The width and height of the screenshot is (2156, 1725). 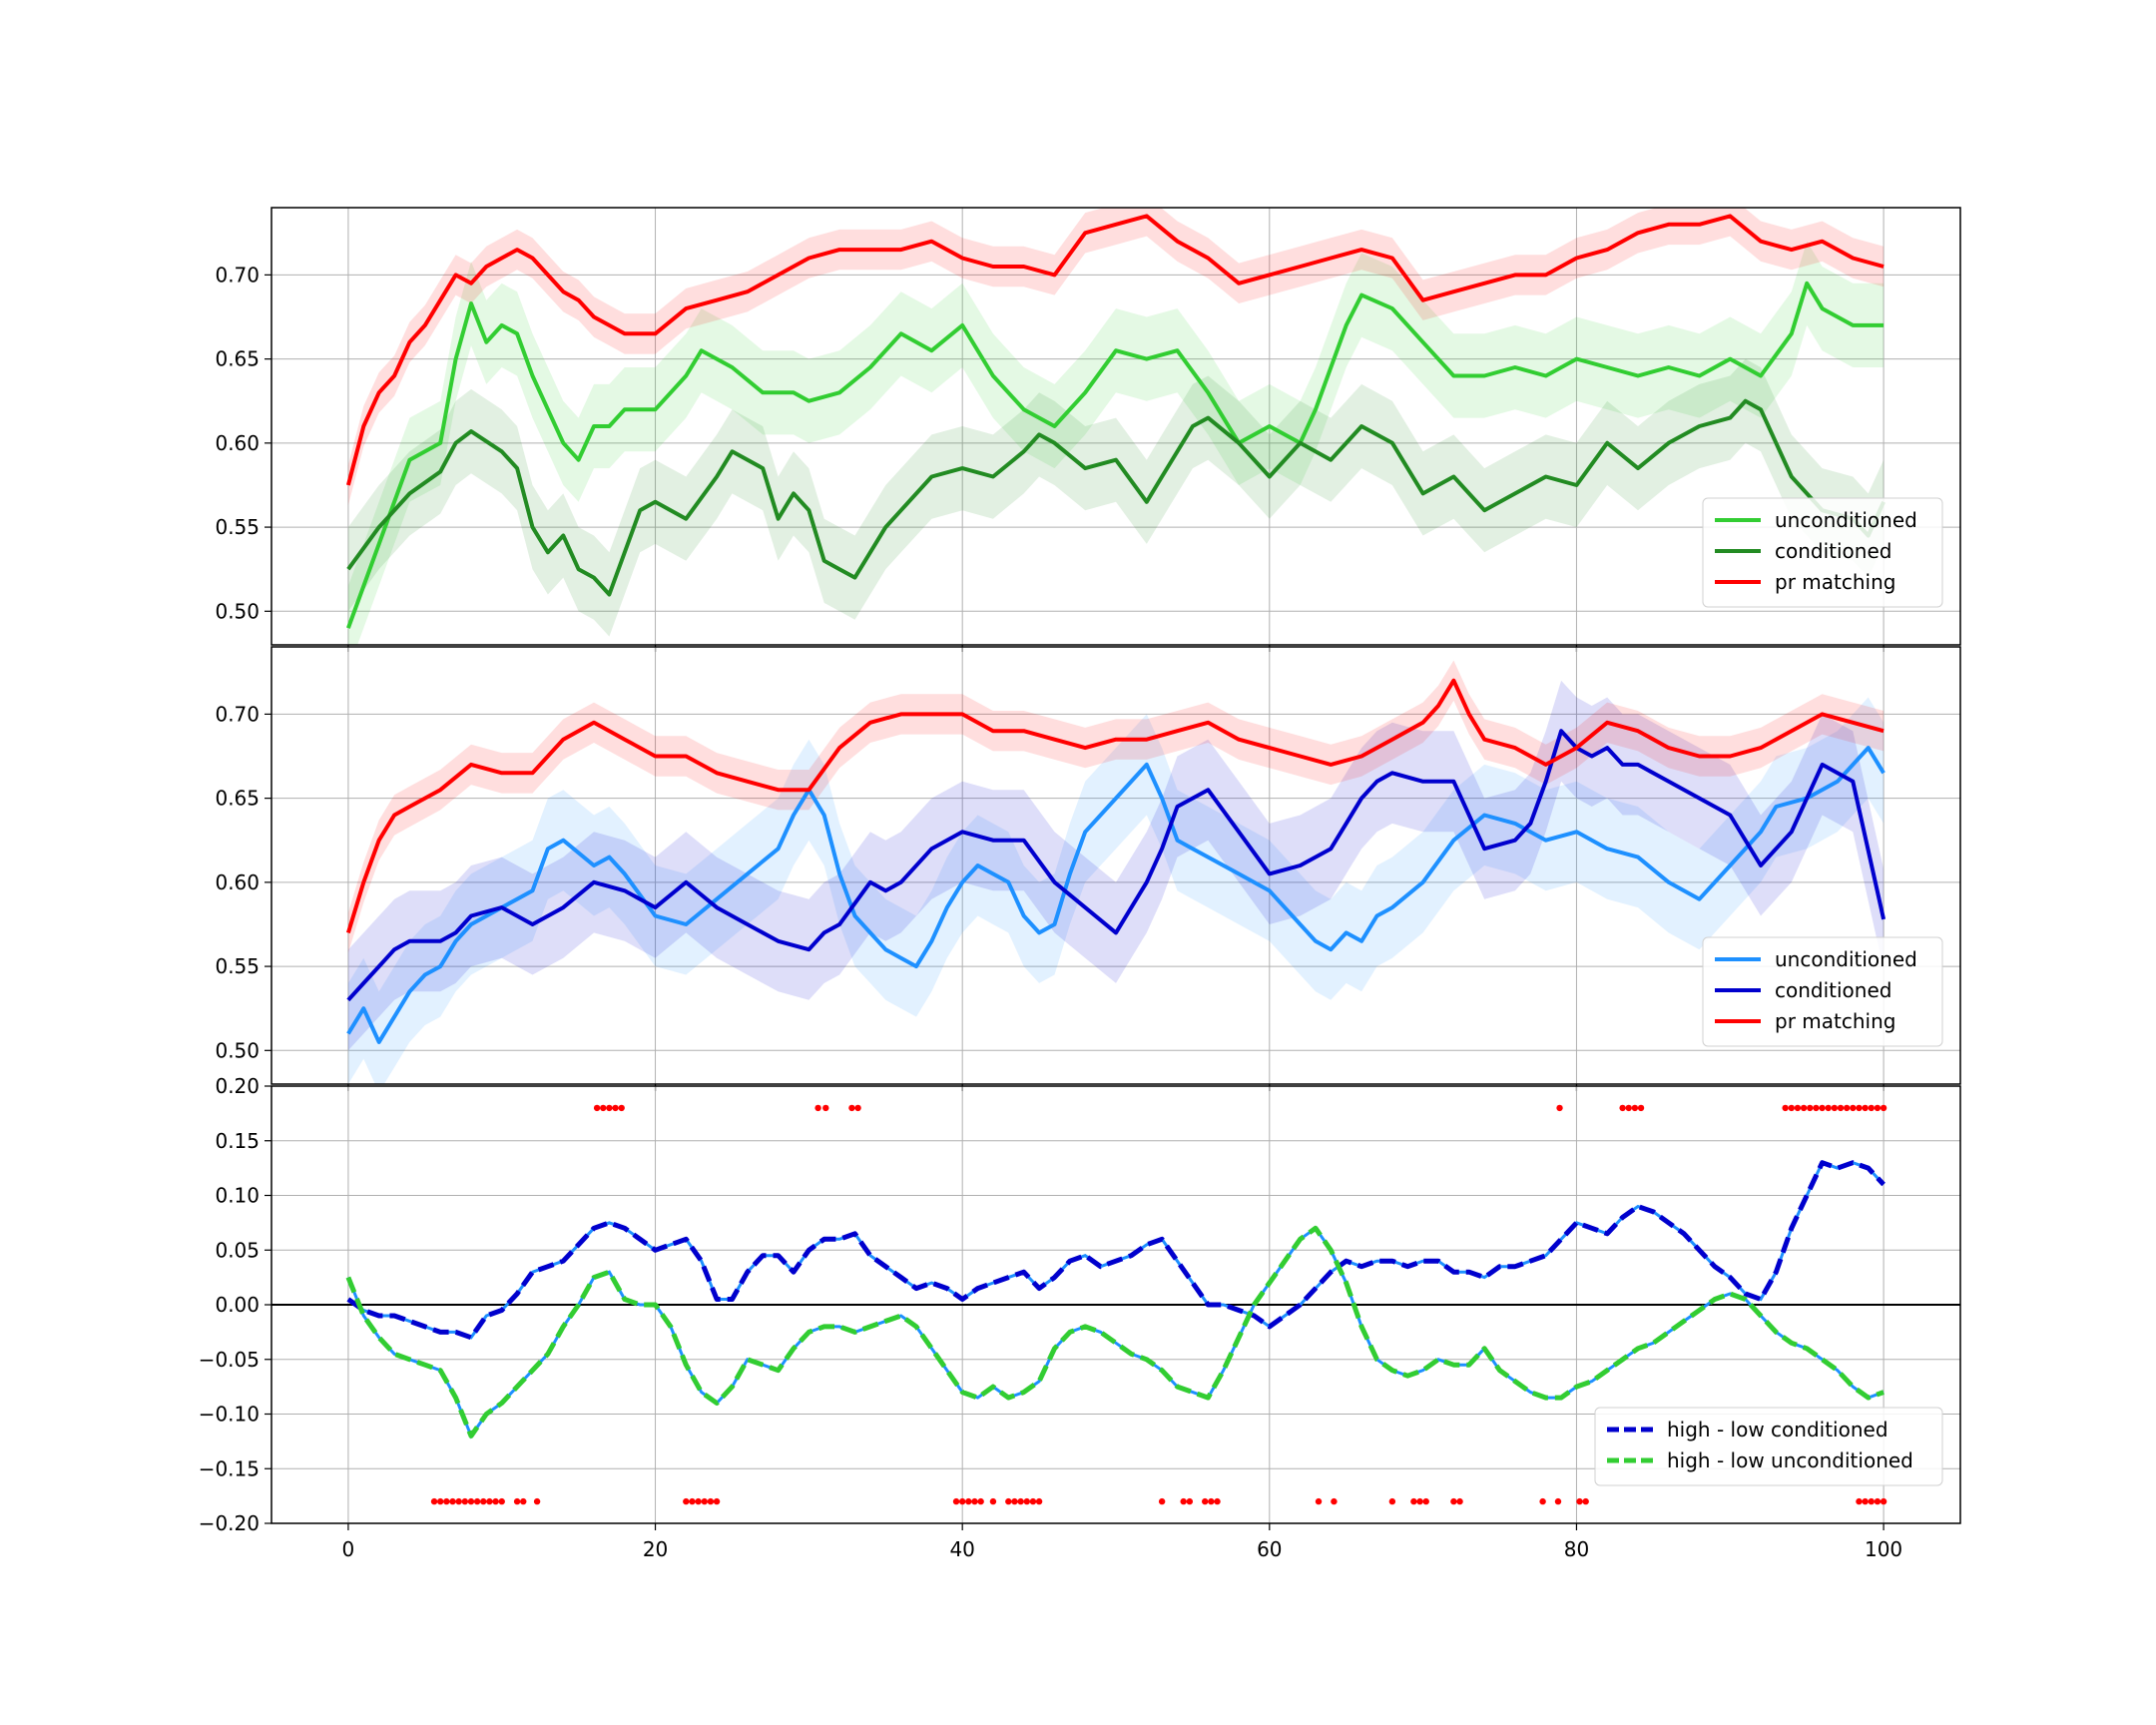 What do you see at coordinates (1883, 1549) in the screenshot?
I see `x-tick-label: 100` at bounding box center [1883, 1549].